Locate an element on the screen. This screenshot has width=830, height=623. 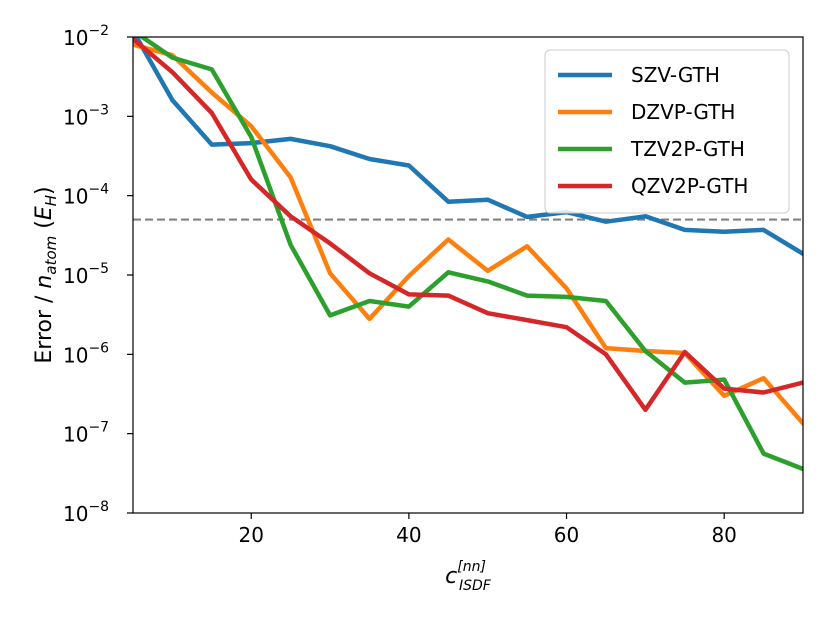
x-axis-label-base: c is located at coordinates (451, 576).